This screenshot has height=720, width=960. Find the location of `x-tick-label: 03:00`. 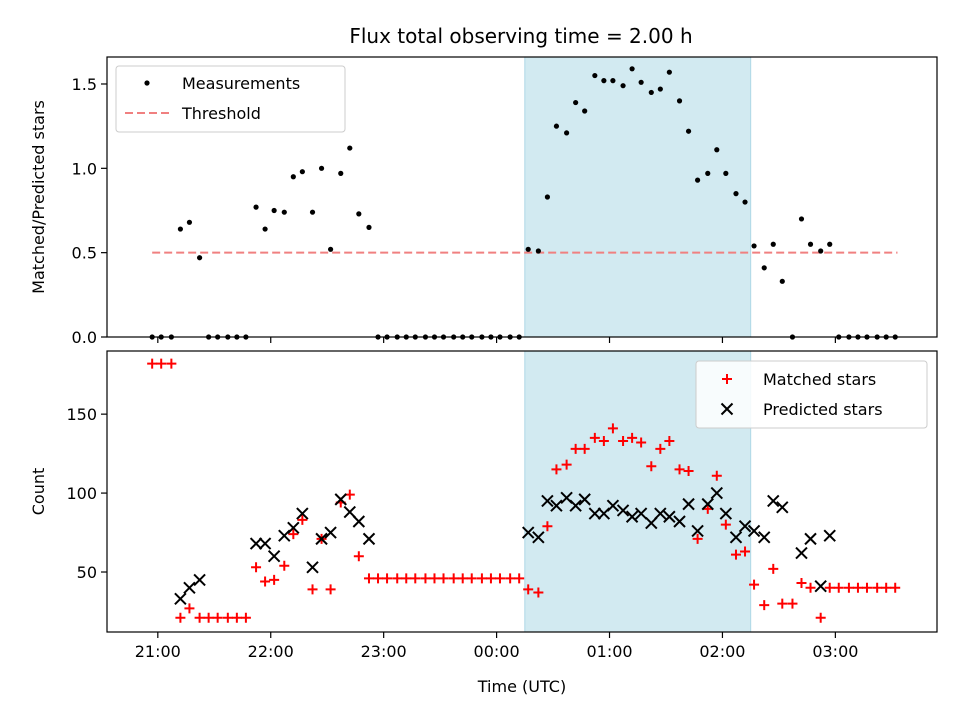

x-tick-label: 03:00 is located at coordinates (835, 651).